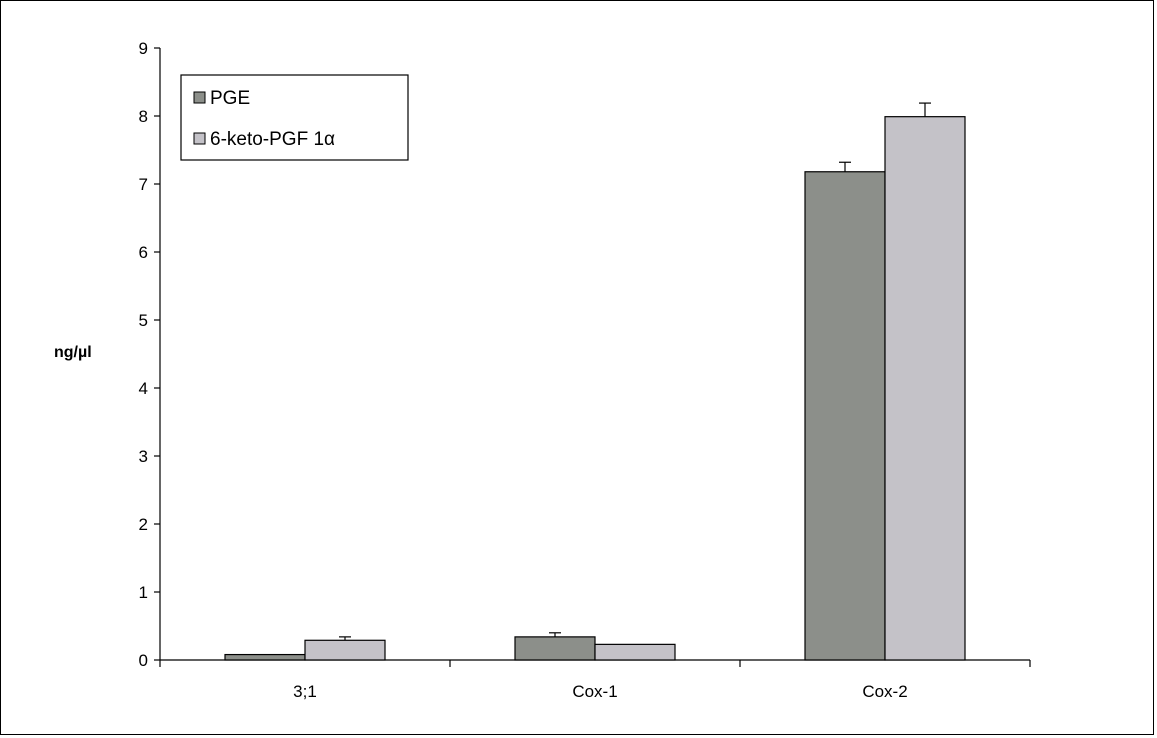 This screenshot has height=738, width=1157. Describe the element at coordinates (143, 184) in the screenshot. I see `y-tick-label: 7` at that location.